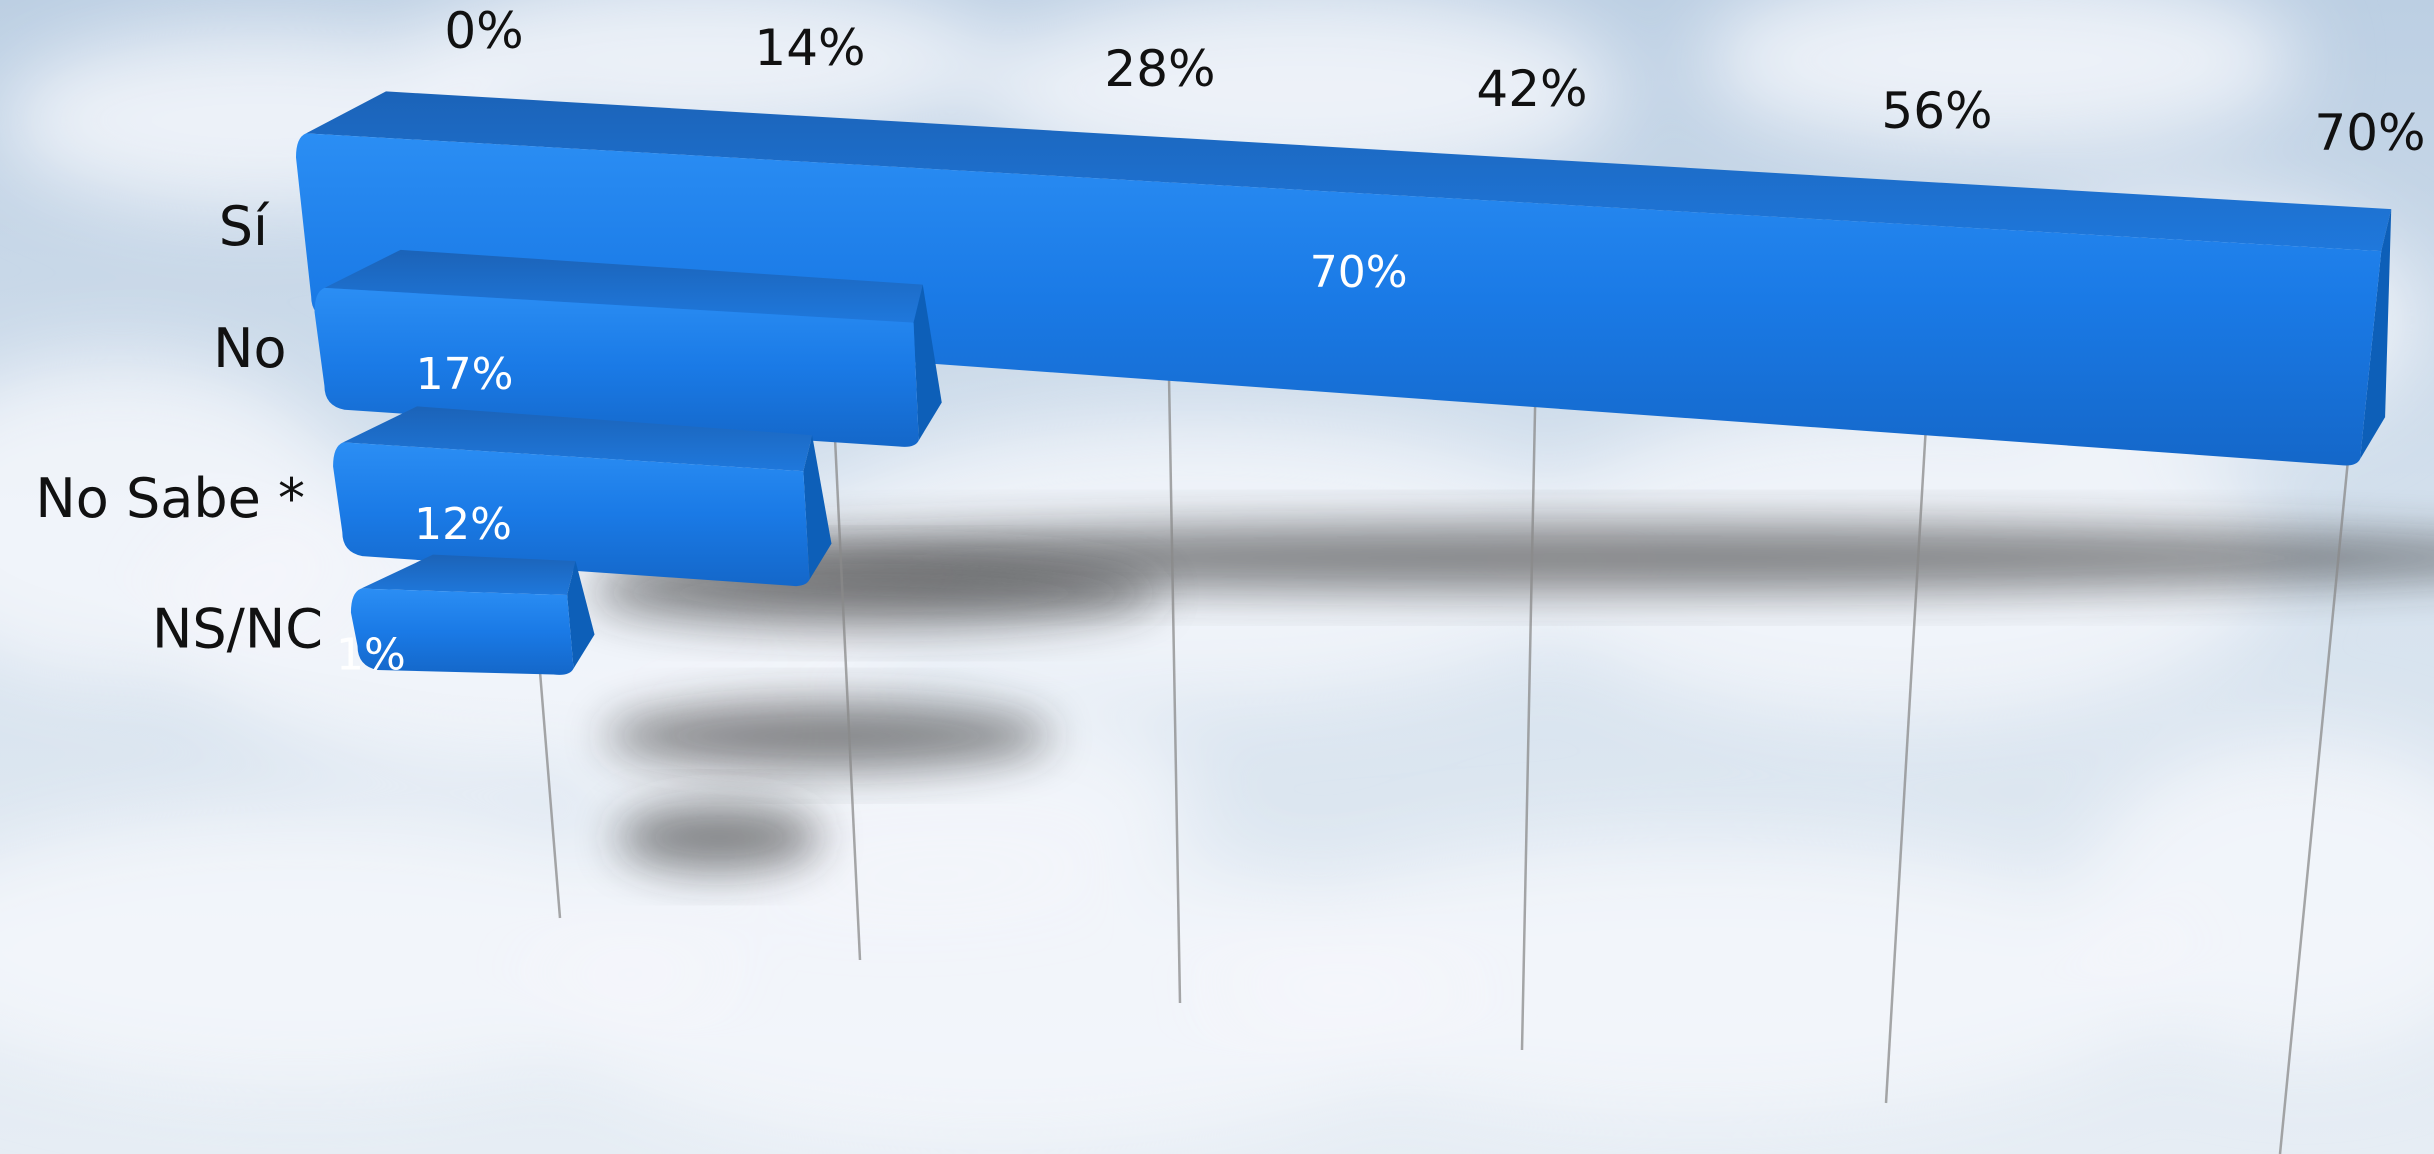 This screenshot has width=2434, height=1154. I want to click on category-label: No, so click(249, 348).